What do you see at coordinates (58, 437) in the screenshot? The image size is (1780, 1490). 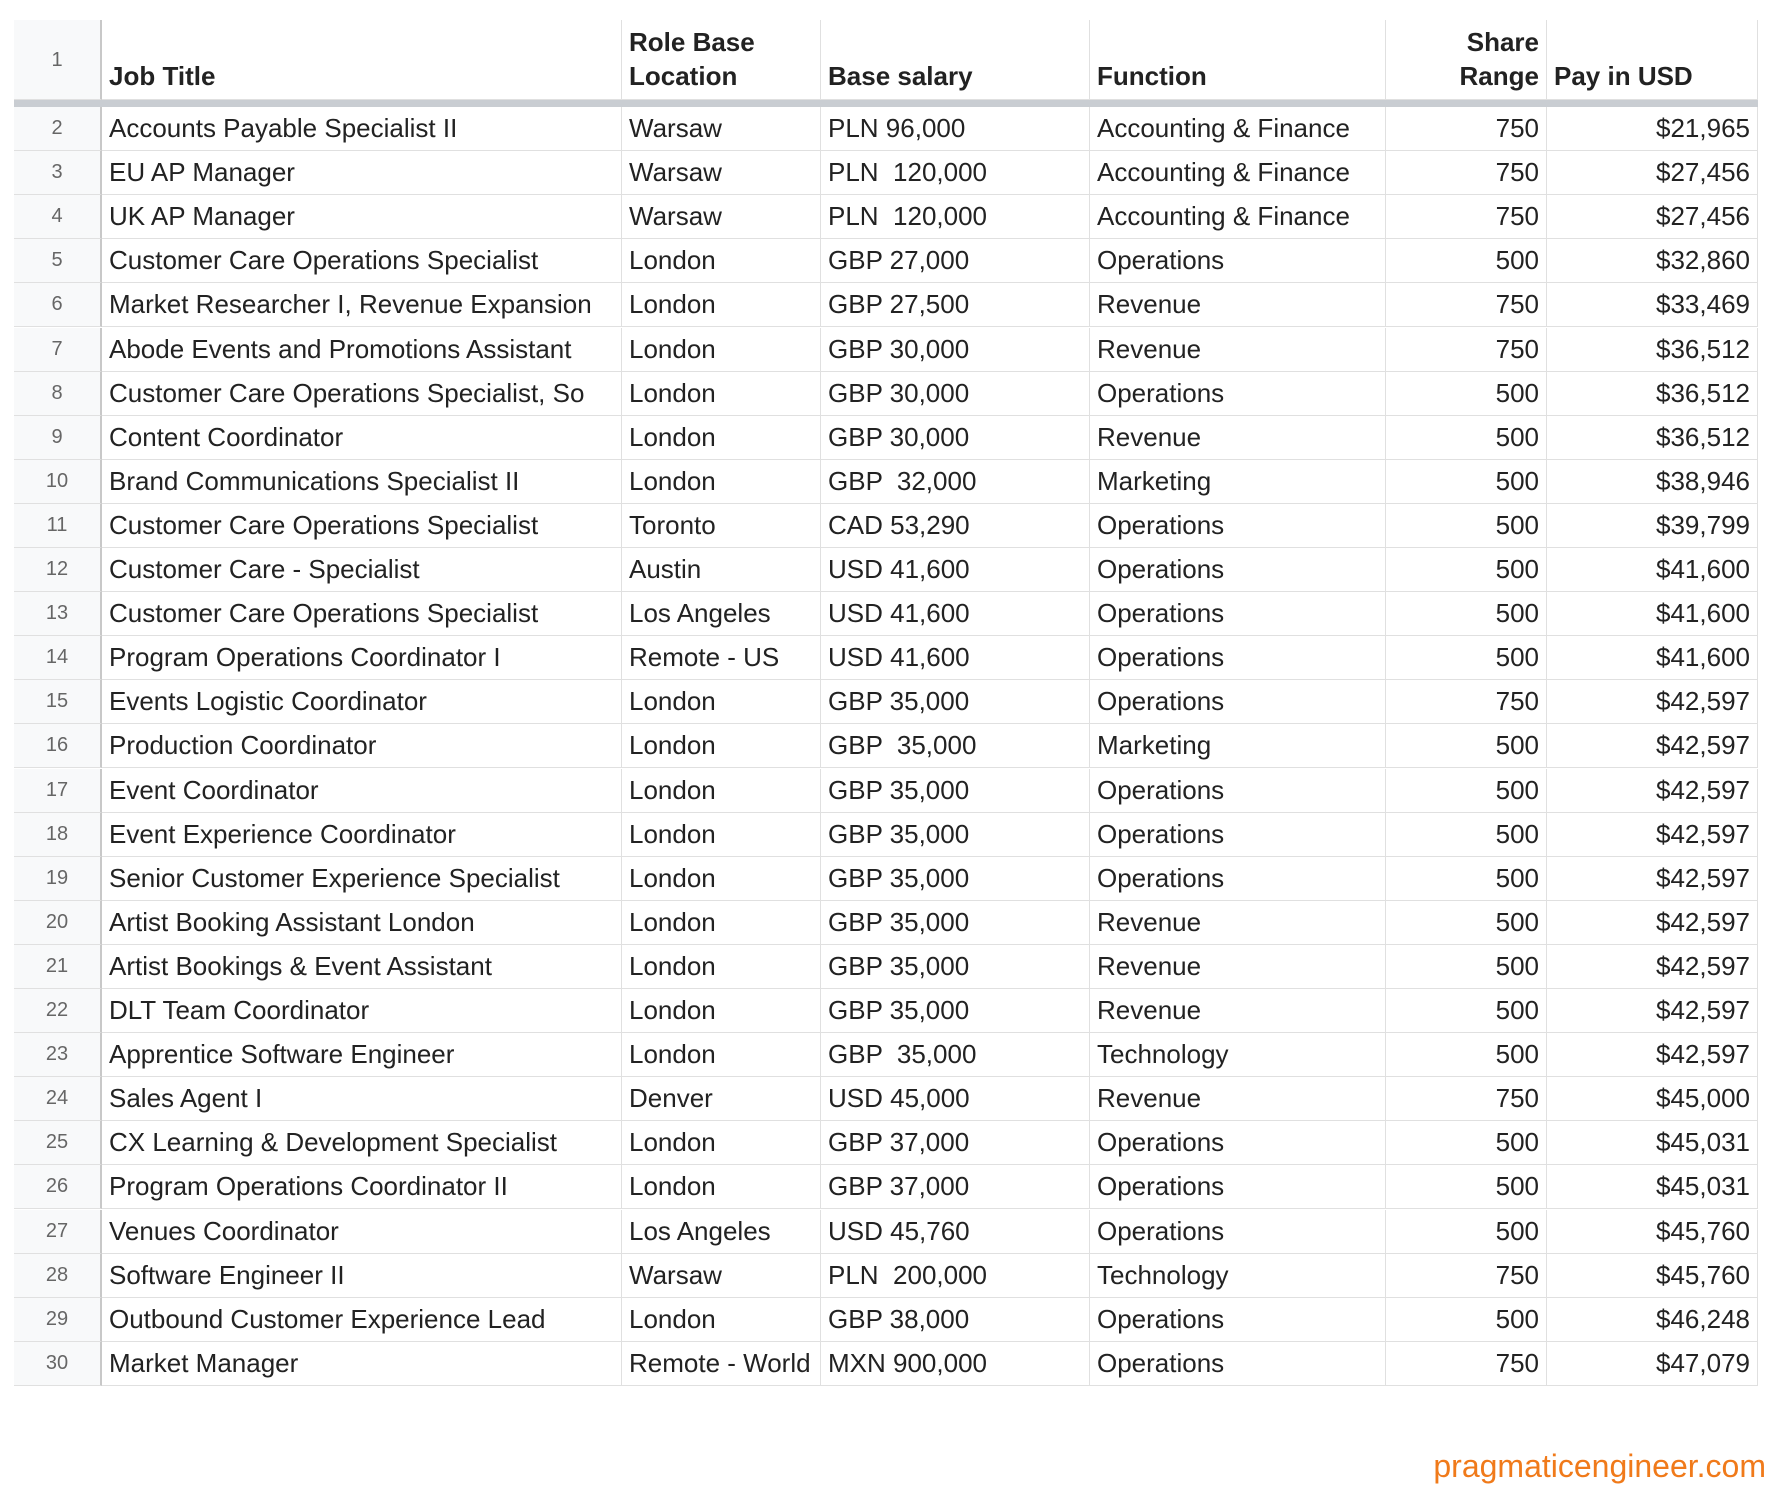 I see `row-number: 9` at bounding box center [58, 437].